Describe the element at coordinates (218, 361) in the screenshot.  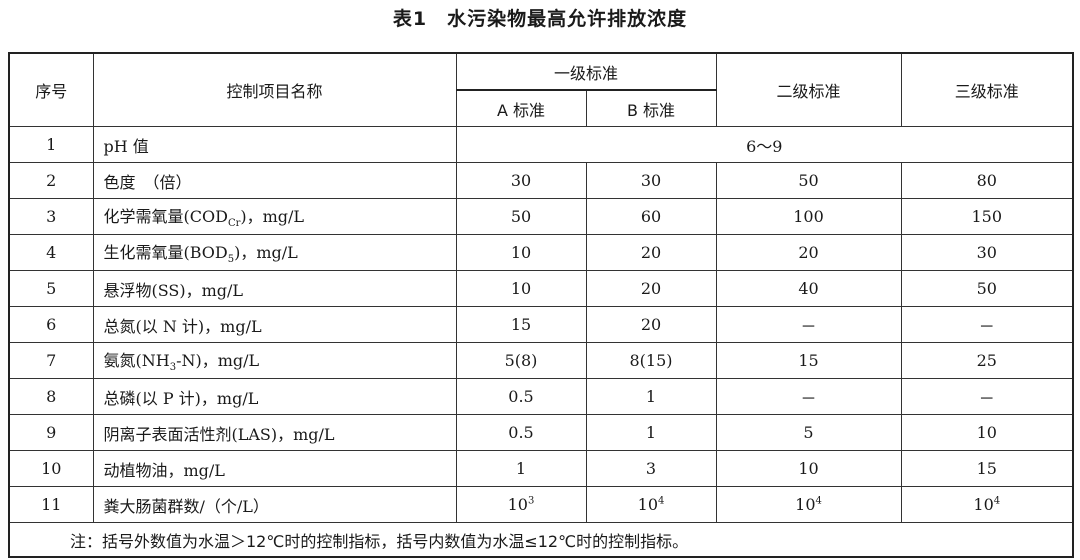
I see `text: -N)，mg/L` at that location.